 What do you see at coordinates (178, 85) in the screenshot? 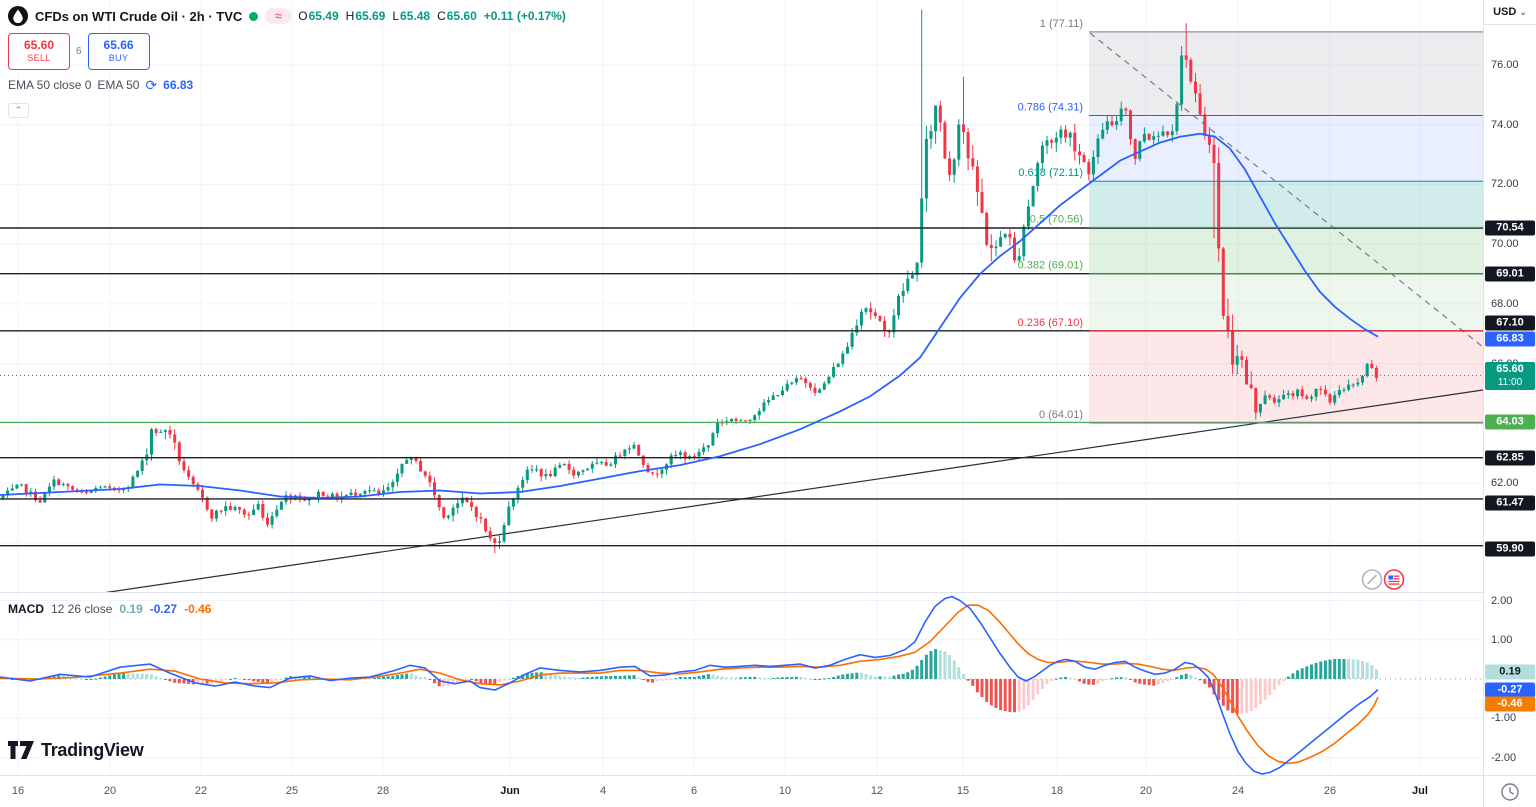
I see `ema-value: 66.83` at bounding box center [178, 85].